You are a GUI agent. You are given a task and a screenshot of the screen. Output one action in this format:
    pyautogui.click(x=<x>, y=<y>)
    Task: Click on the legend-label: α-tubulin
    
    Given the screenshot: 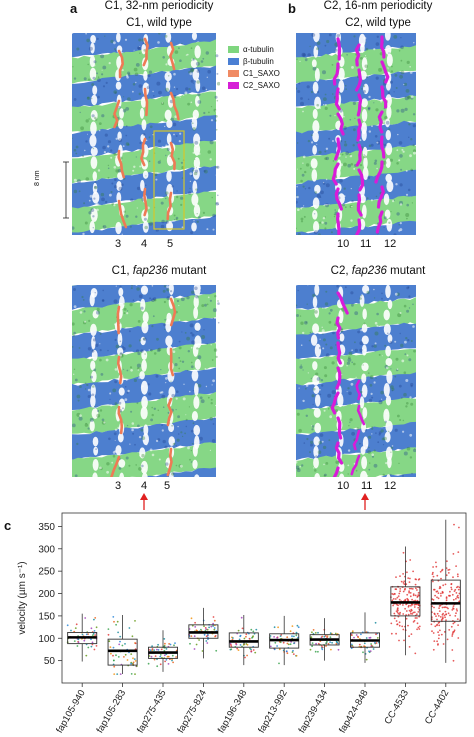 What is the action you would take?
    pyautogui.click(x=258, y=49)
    